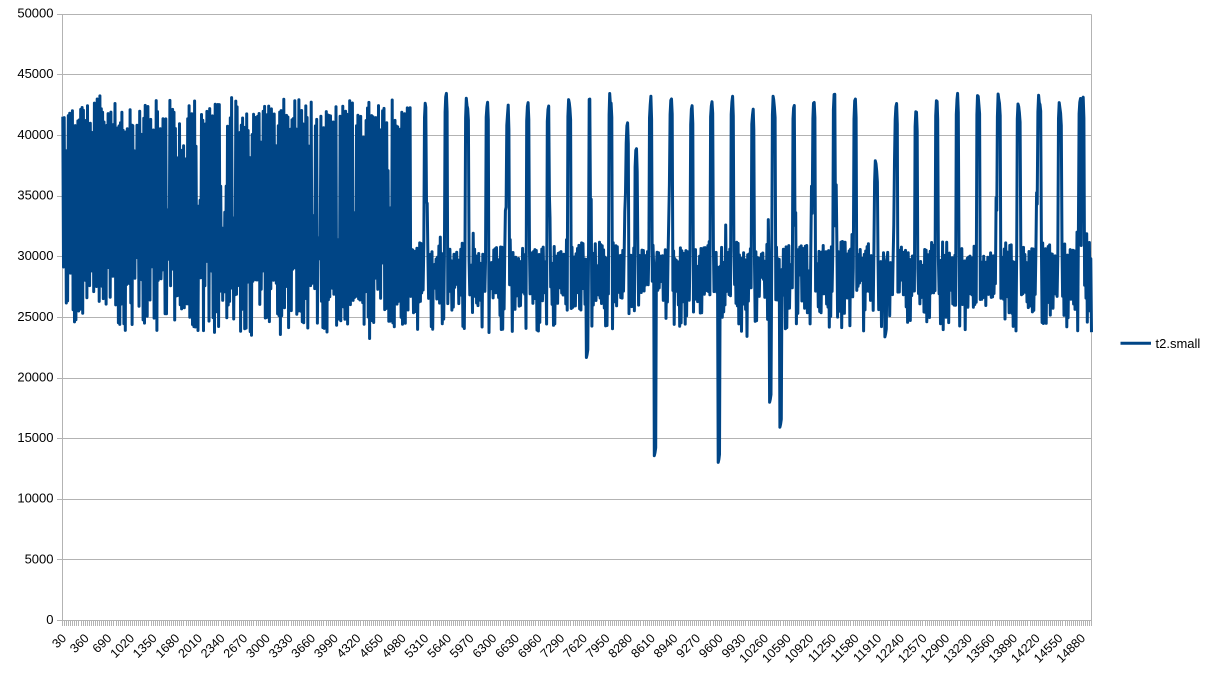  I want to click on svg-text: 20000, so click(35, 376).